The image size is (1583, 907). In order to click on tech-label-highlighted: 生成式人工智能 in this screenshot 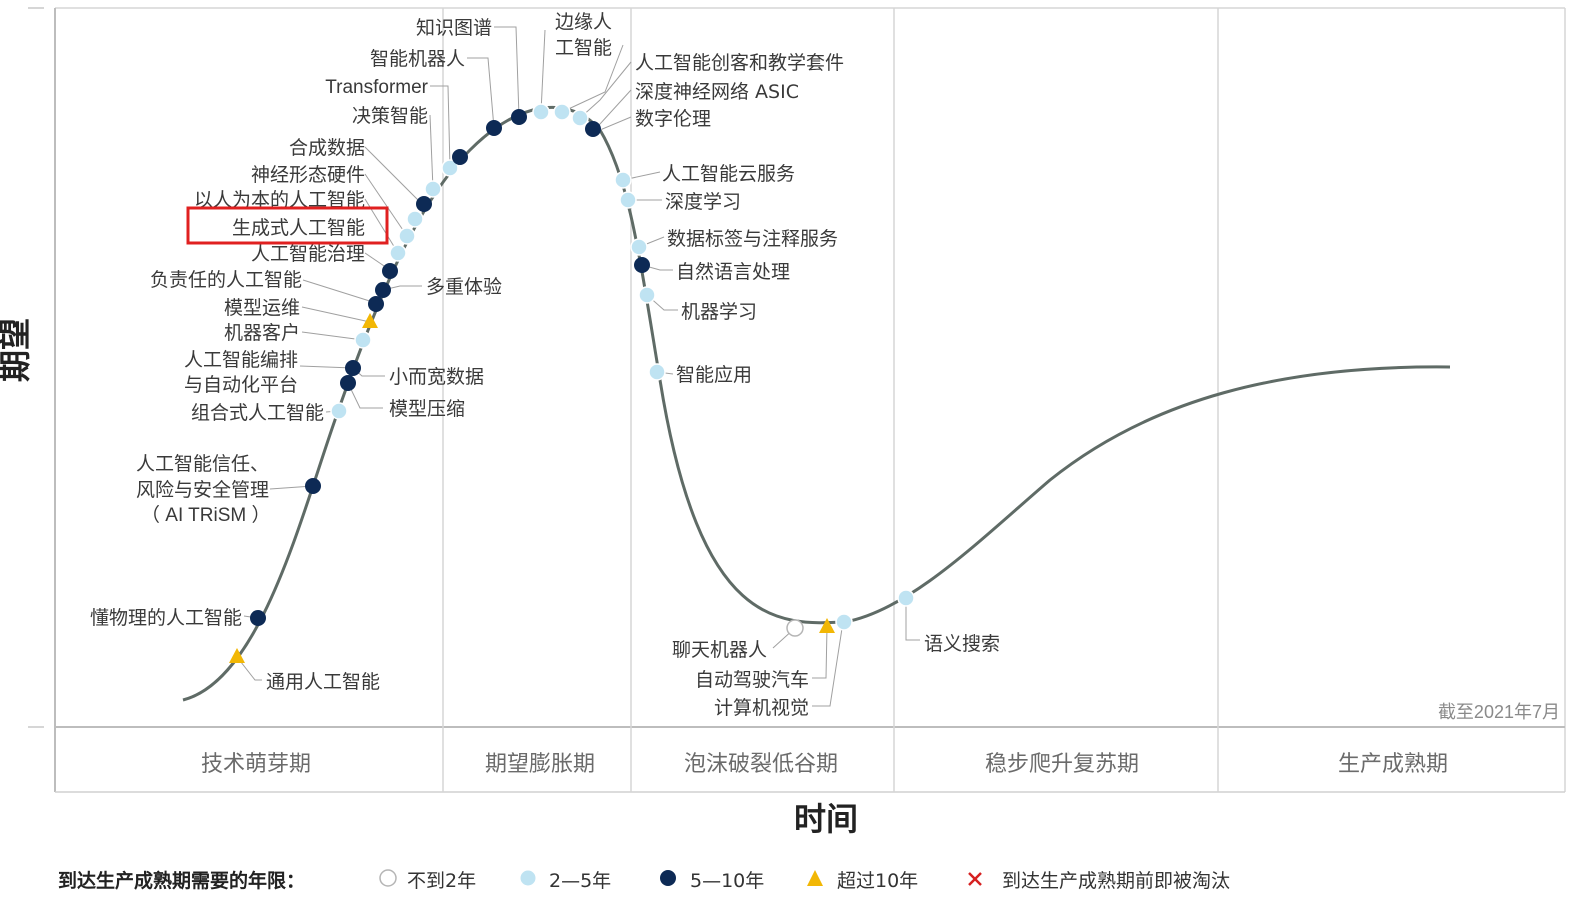, I will do `click(298, 228)`.